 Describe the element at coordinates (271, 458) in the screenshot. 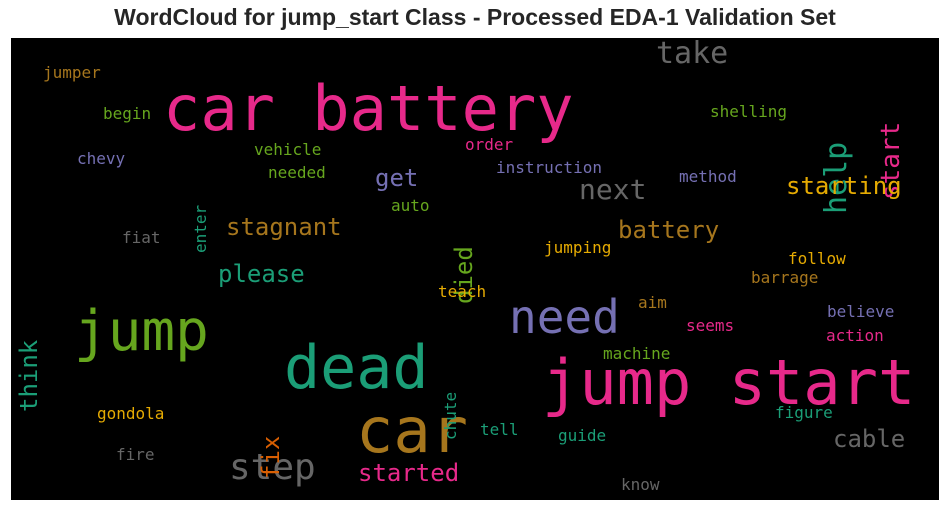

I see `cloud-word: fix` at that location.